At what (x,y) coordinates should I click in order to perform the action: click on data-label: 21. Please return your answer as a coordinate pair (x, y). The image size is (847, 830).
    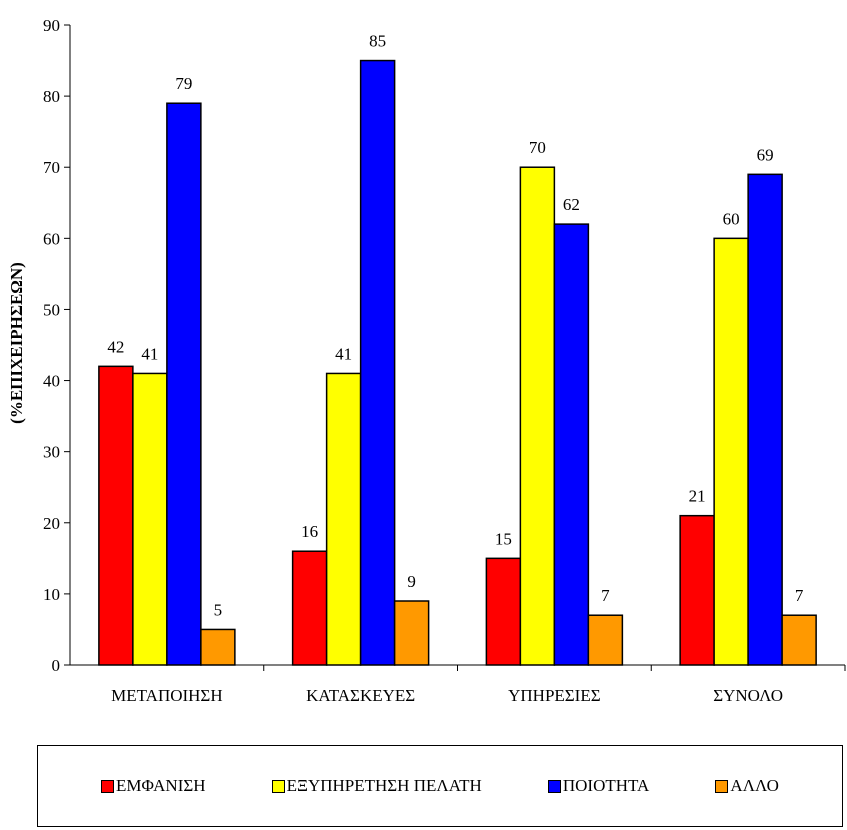
    Looking at the image, I should click on (697, 496).